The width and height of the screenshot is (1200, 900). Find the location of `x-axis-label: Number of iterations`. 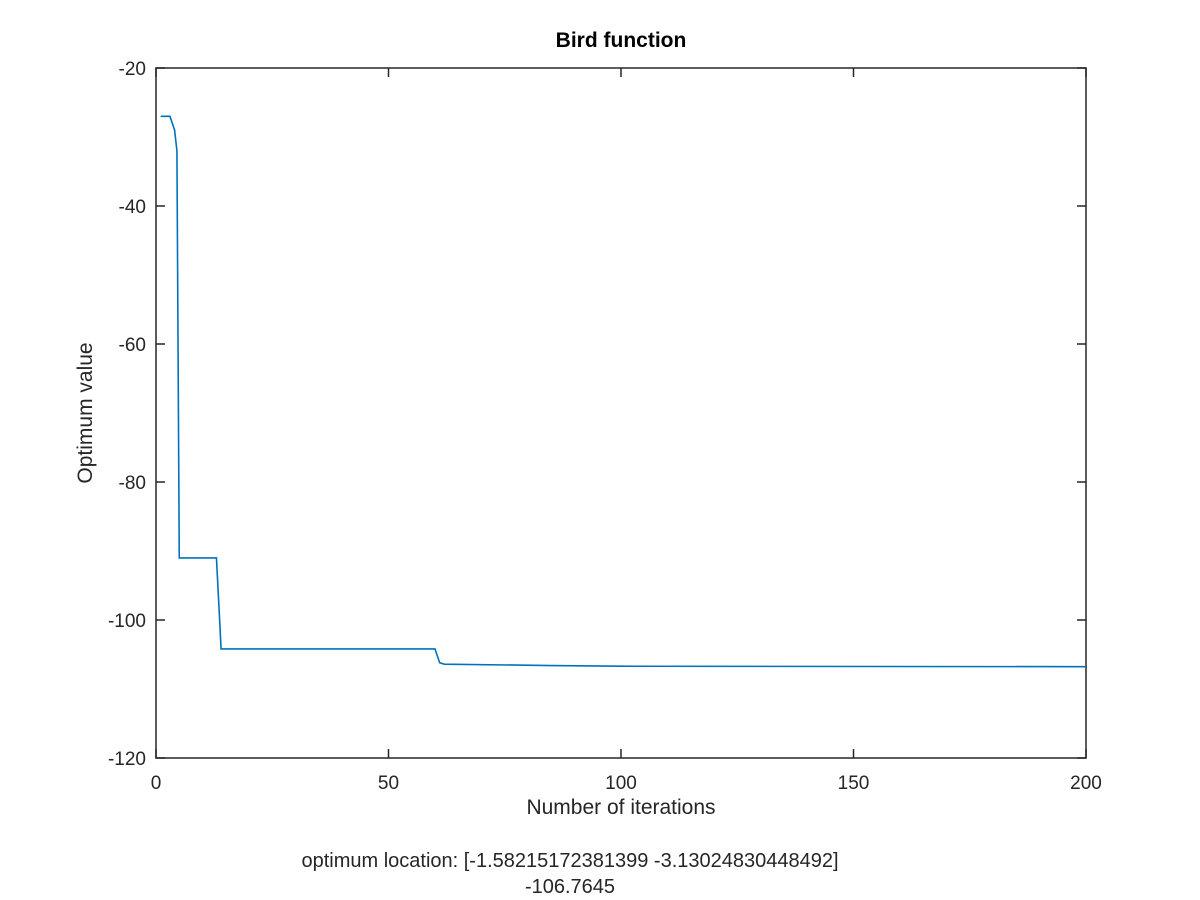

x-axis-label: Number of iterations is located at coordinates (620, 807).